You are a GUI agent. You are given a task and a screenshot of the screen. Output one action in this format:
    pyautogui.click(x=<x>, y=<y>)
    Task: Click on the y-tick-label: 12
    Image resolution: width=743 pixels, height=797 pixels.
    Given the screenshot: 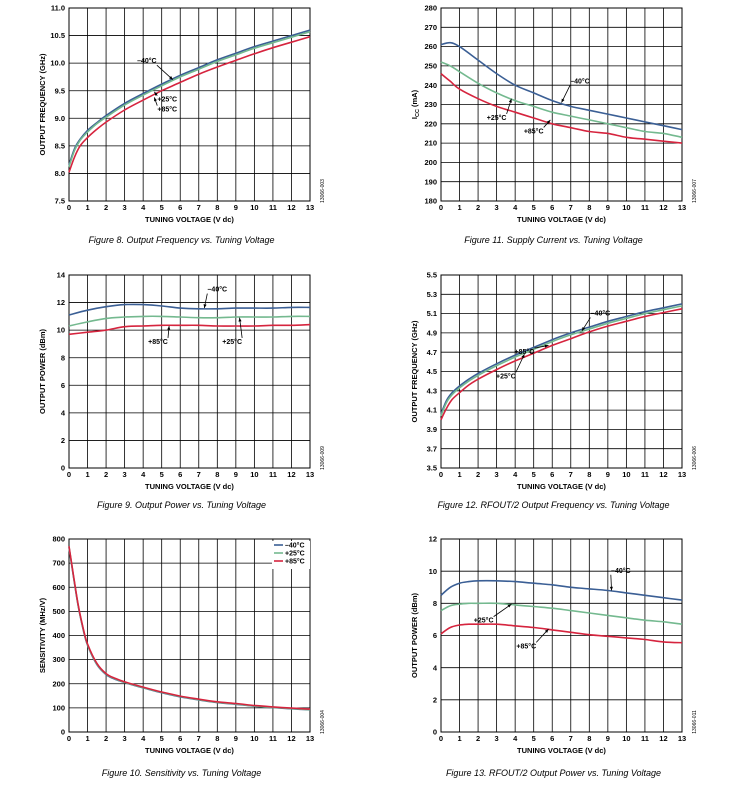 What is the action you would take?
    pyautogui.click(x=61, y=302)
    